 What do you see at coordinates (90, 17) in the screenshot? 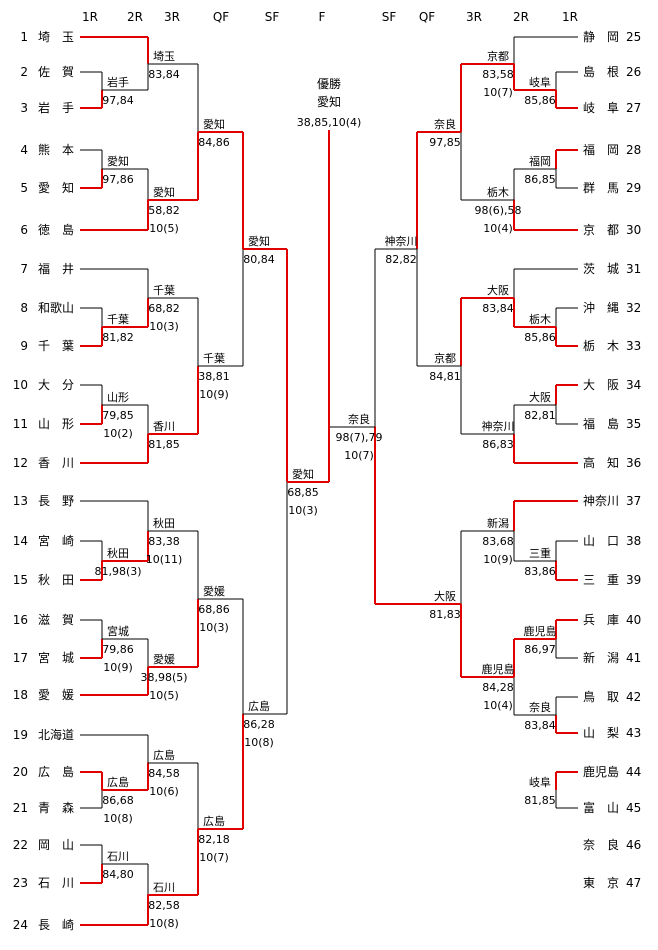
I see `round-header: 1R` at bounding box center [90, 17].